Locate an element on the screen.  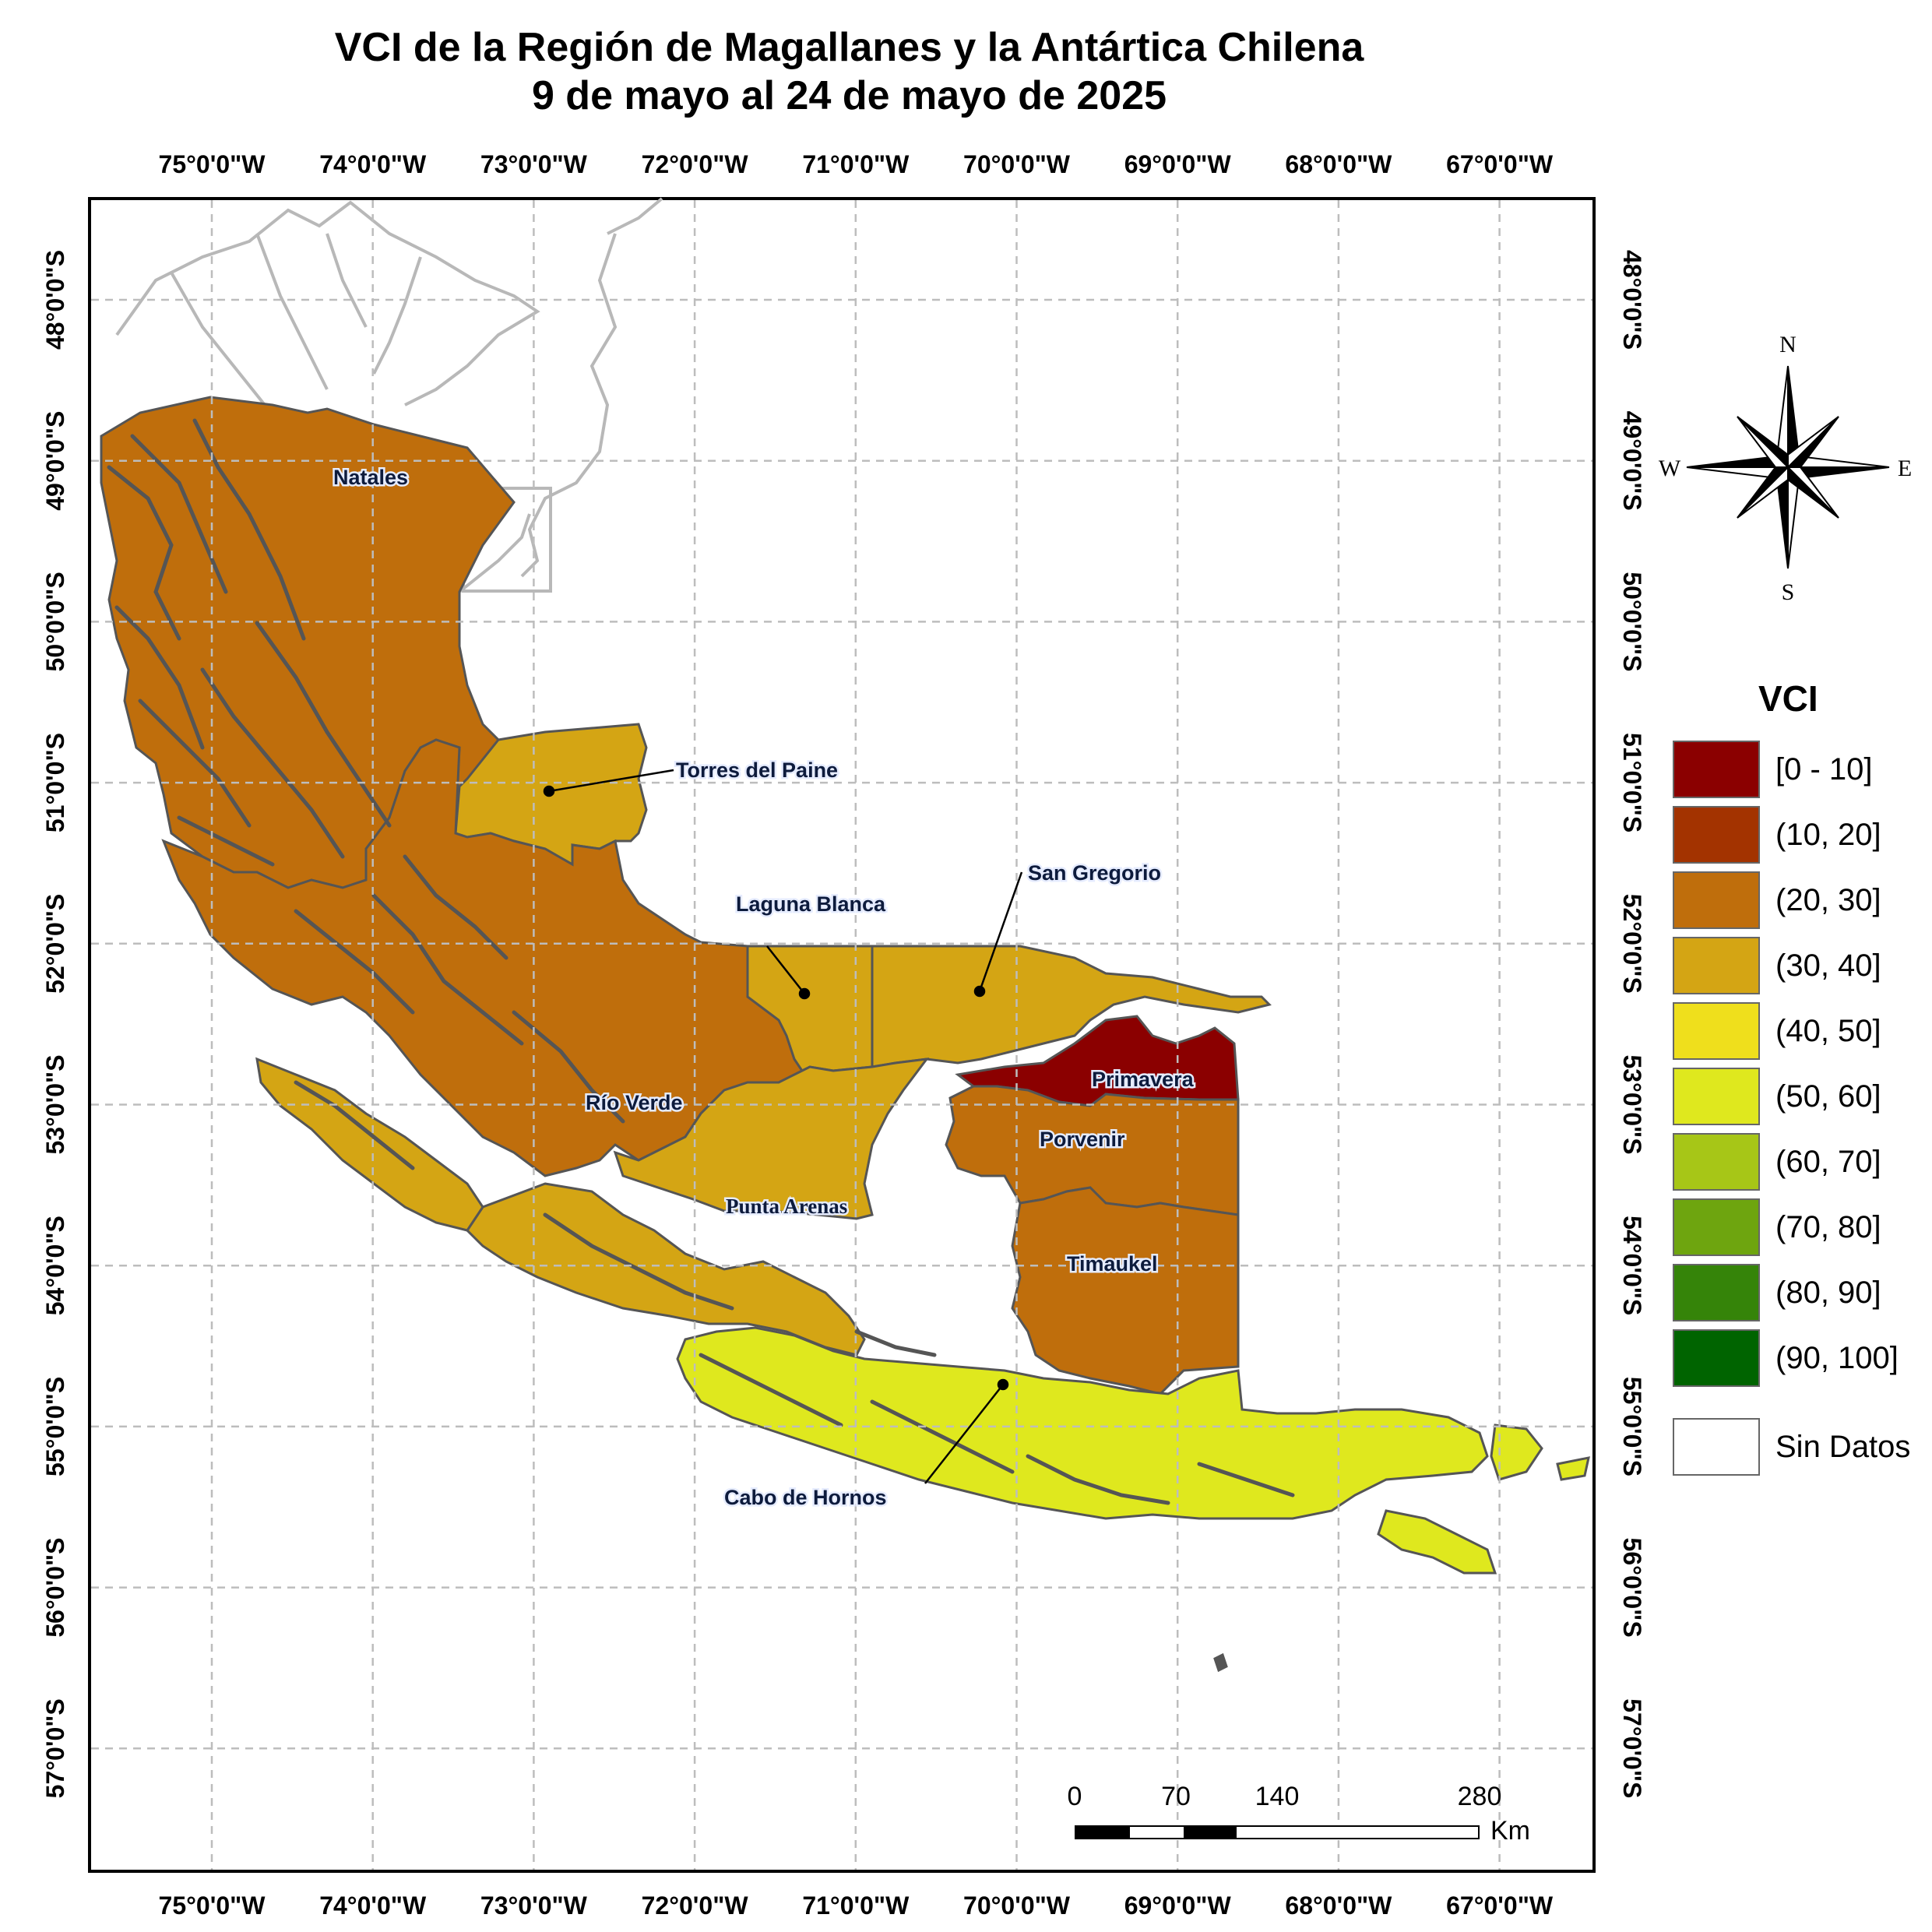
region-cabo-de-hornos-islands is located at coordinates (1437, 1542).